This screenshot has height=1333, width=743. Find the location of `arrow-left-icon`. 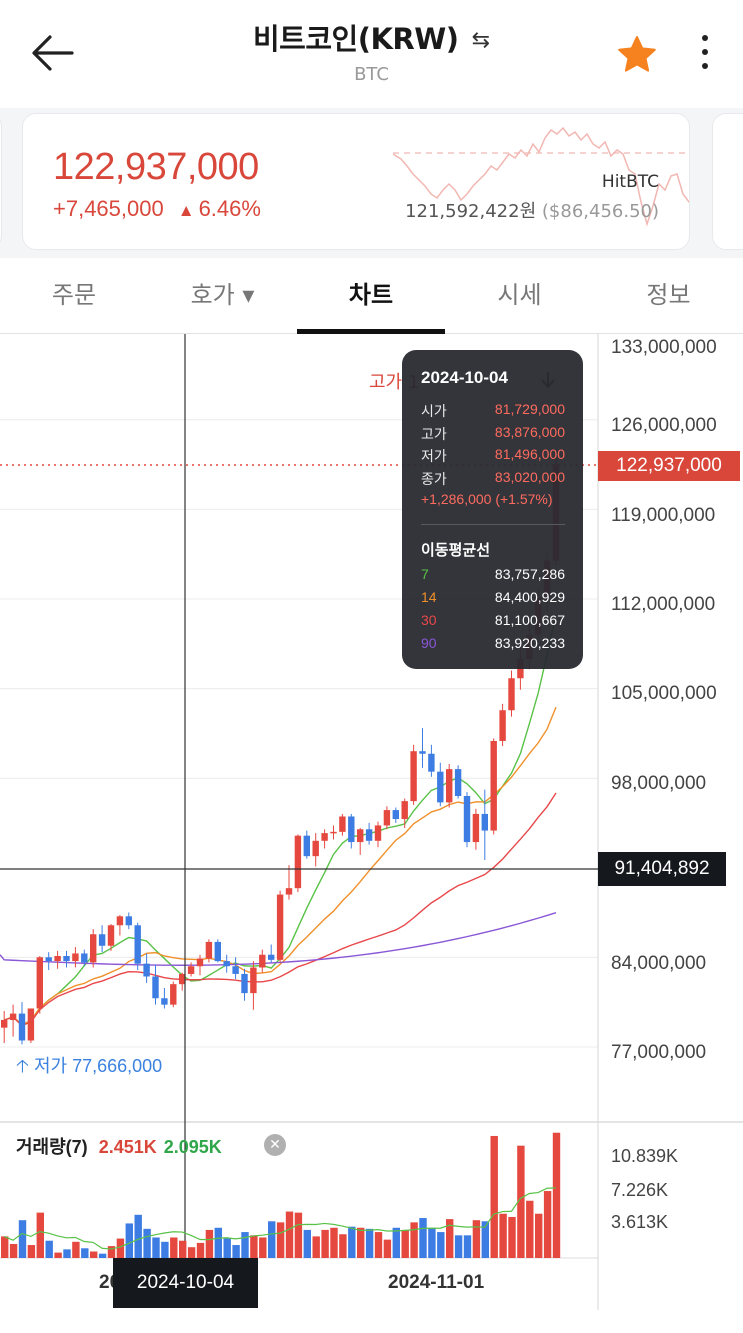

arrow-left-icon is located at coordinates (53, 53).